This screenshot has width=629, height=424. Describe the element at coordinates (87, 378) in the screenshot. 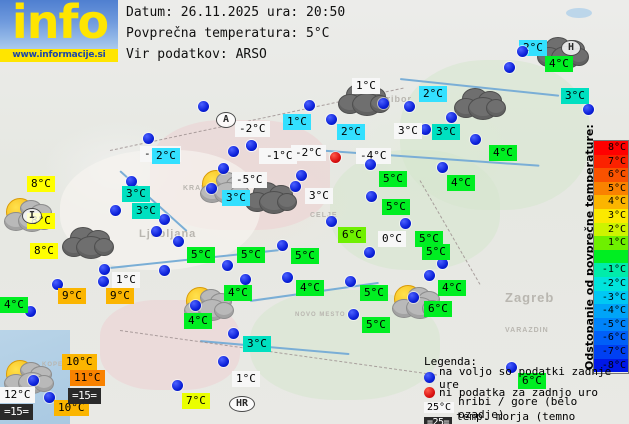

I see `temperature-chip: 11°C` at that location.